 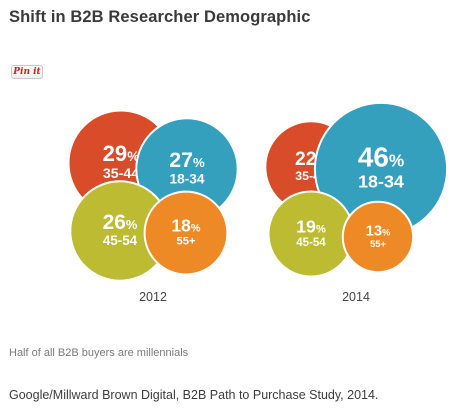 What do you see at coordinates (186, 225) in the screenshot?
I see `bubble-value-label: 18%` at bounding box center [186, 225].